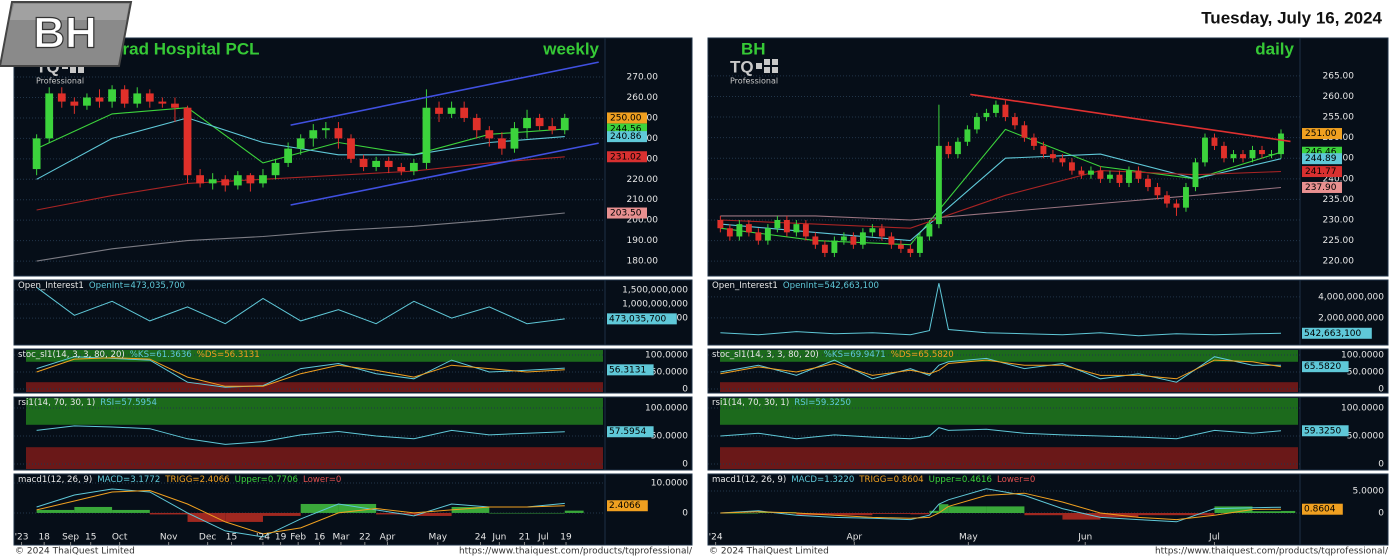 This screenshot has width=1394, height=560. Describe the element at coordinates (643, 78) in the screenshot. I see `y-tick-label: 270.00` at that location.